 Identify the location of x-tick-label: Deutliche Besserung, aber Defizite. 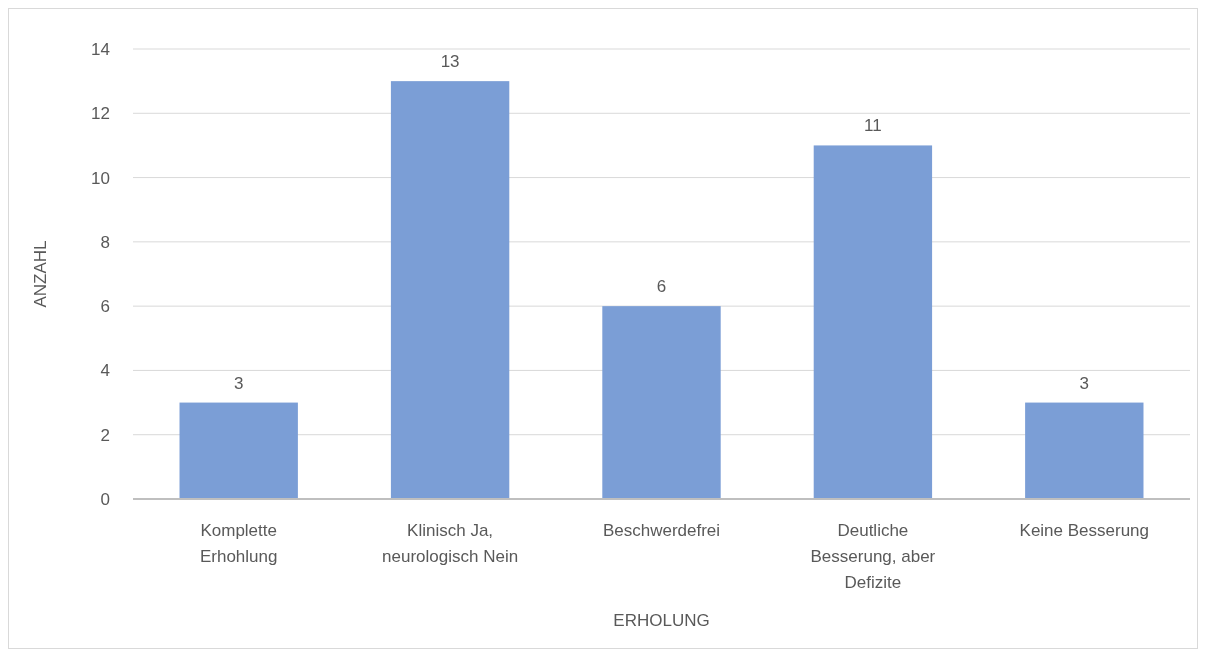
(873, 556).